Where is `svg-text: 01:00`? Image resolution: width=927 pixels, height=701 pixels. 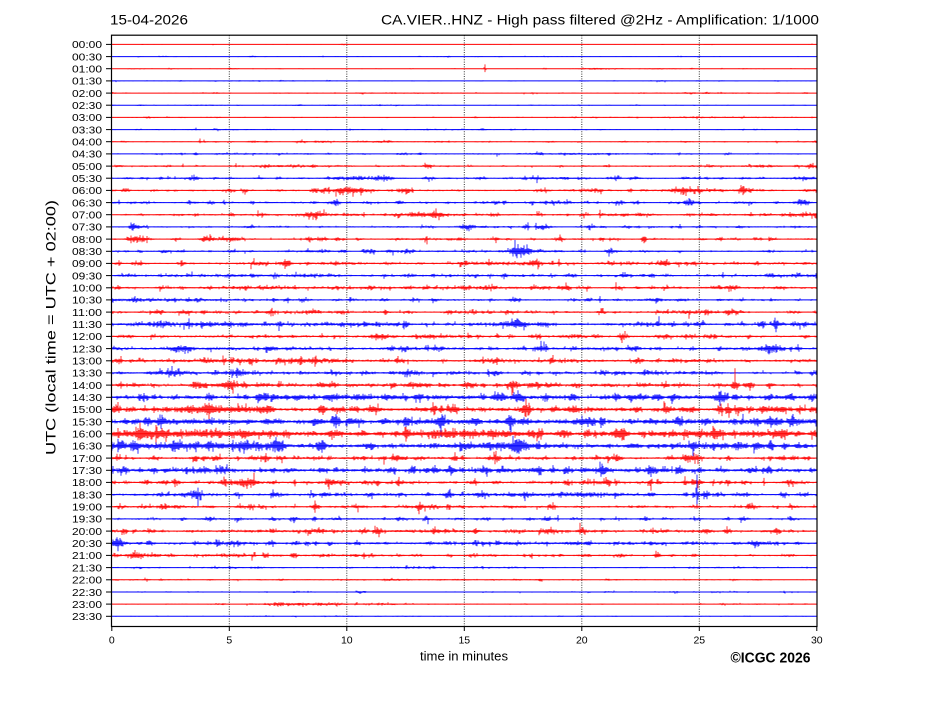 svg-text: 01:00 is located at coordinates (87, 70).